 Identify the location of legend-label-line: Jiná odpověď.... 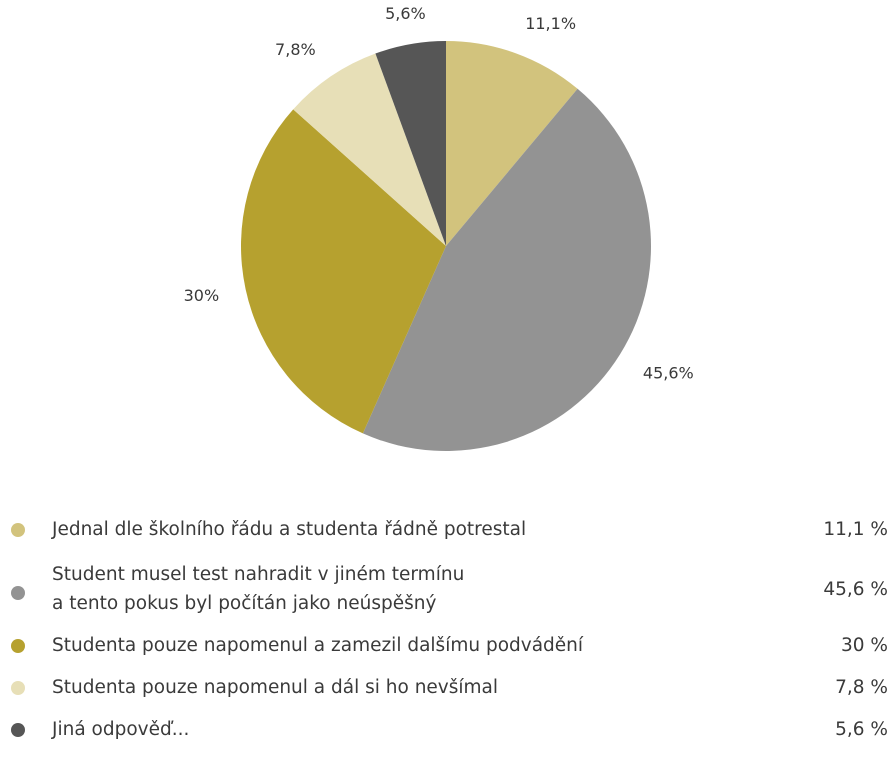
(121, 729).